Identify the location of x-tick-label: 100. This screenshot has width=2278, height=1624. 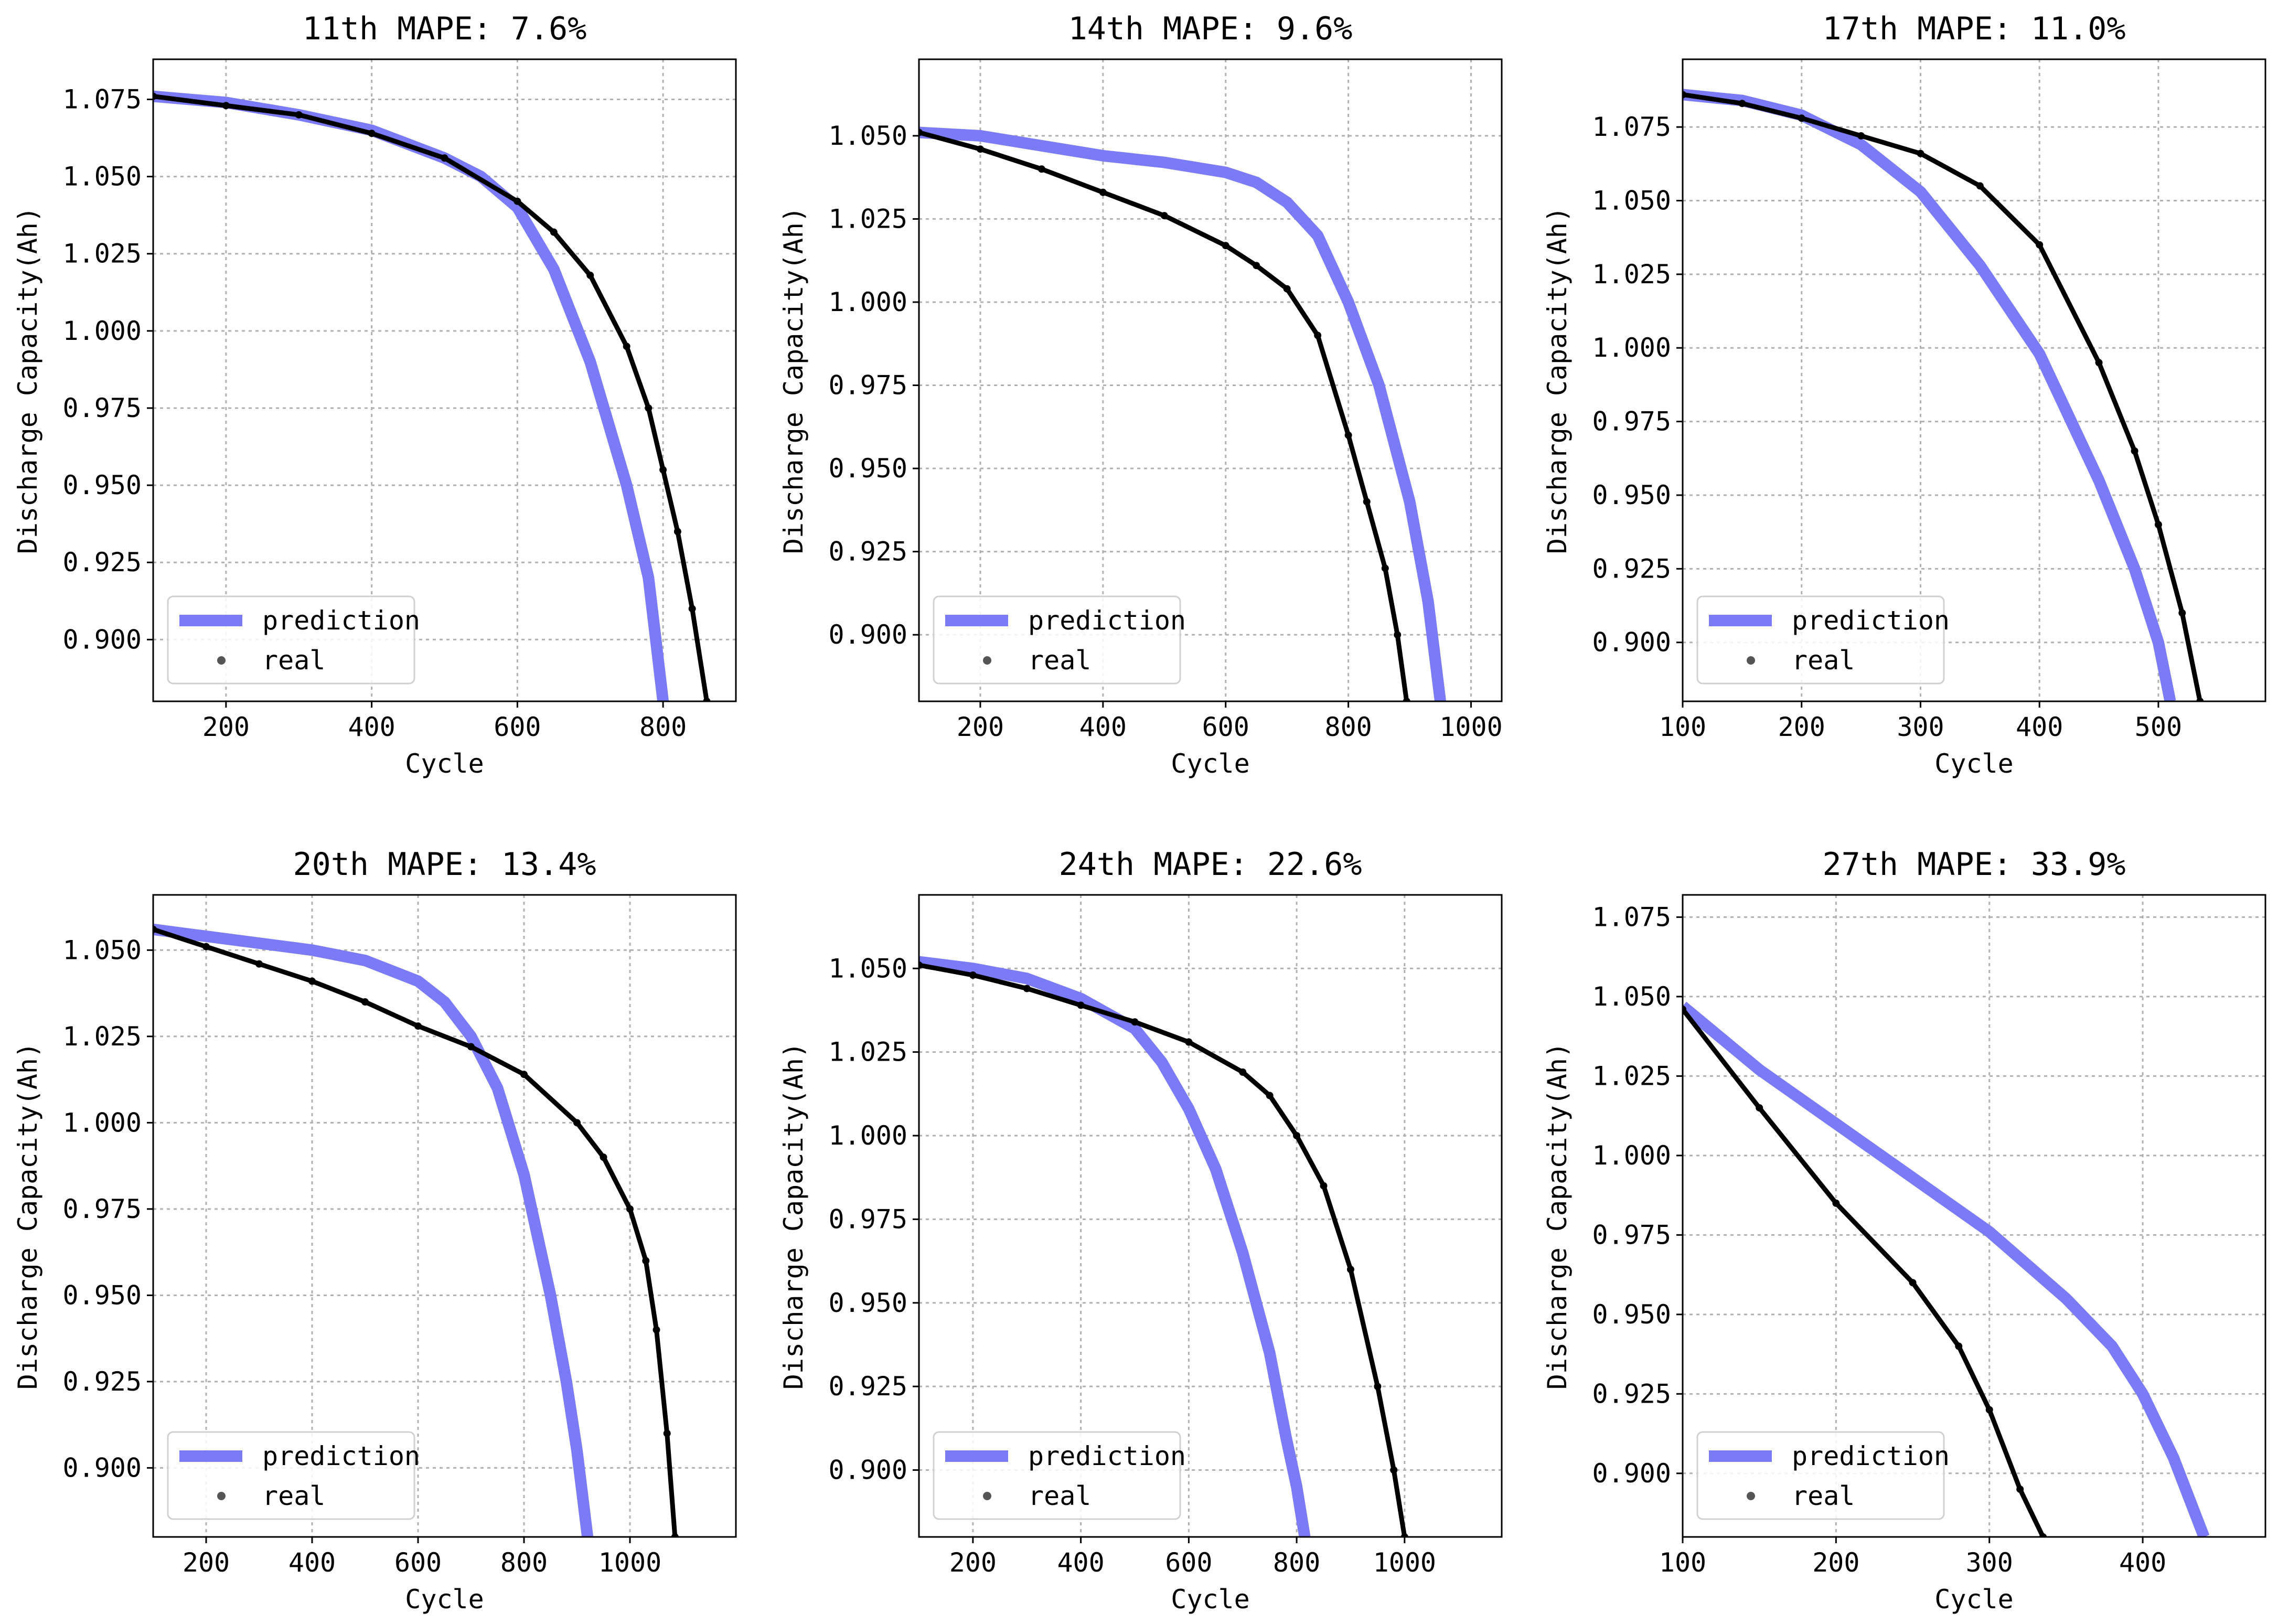
(1682, 1562).